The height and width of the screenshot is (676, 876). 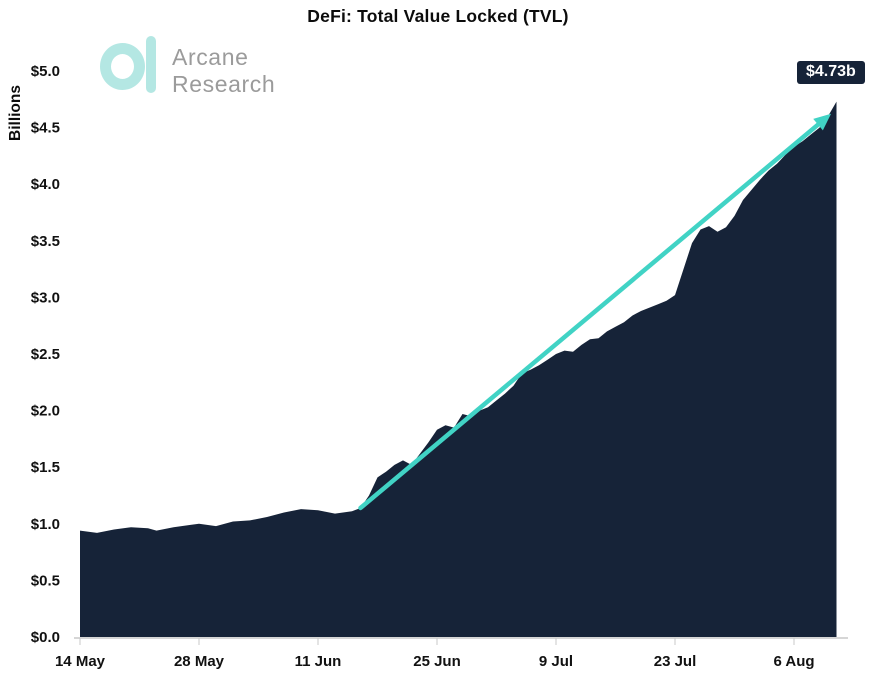 I want to click on arcane-logo-icon, so click(x=122, y=66).